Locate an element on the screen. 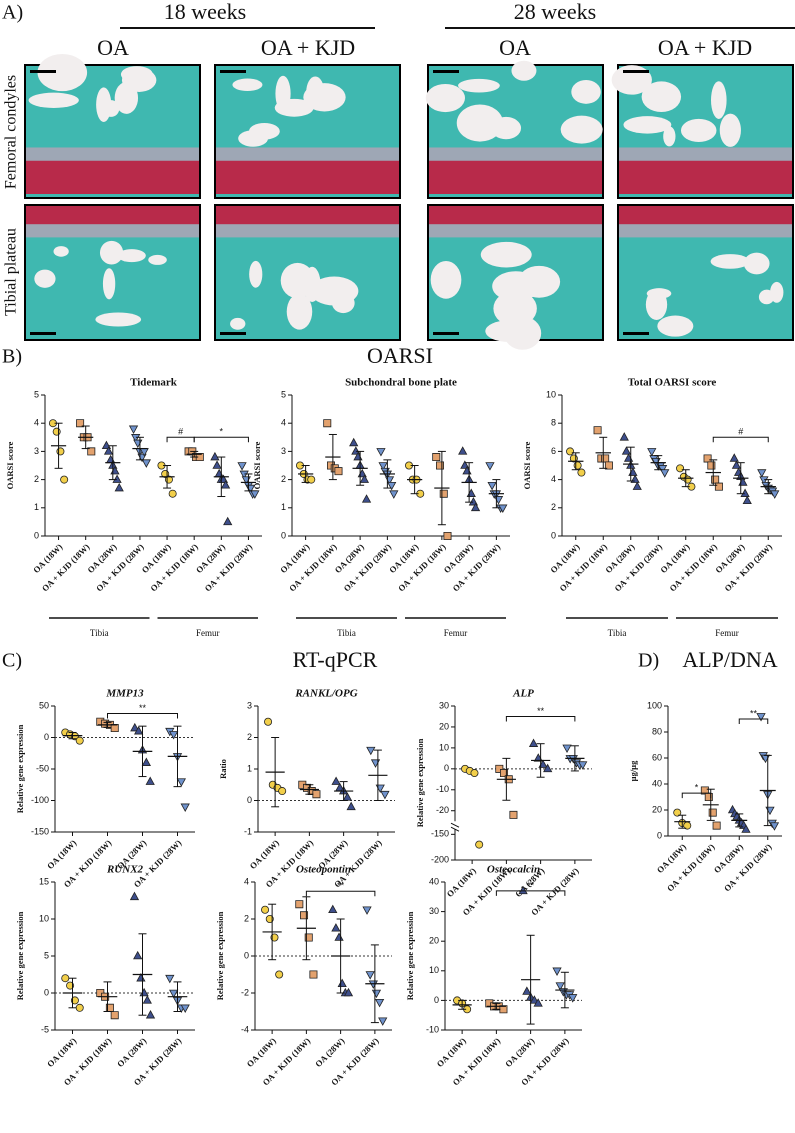 This screenshot has width=795, height=1133. x-tick-label: OA (18W) is located at coordinates (261, 1052).